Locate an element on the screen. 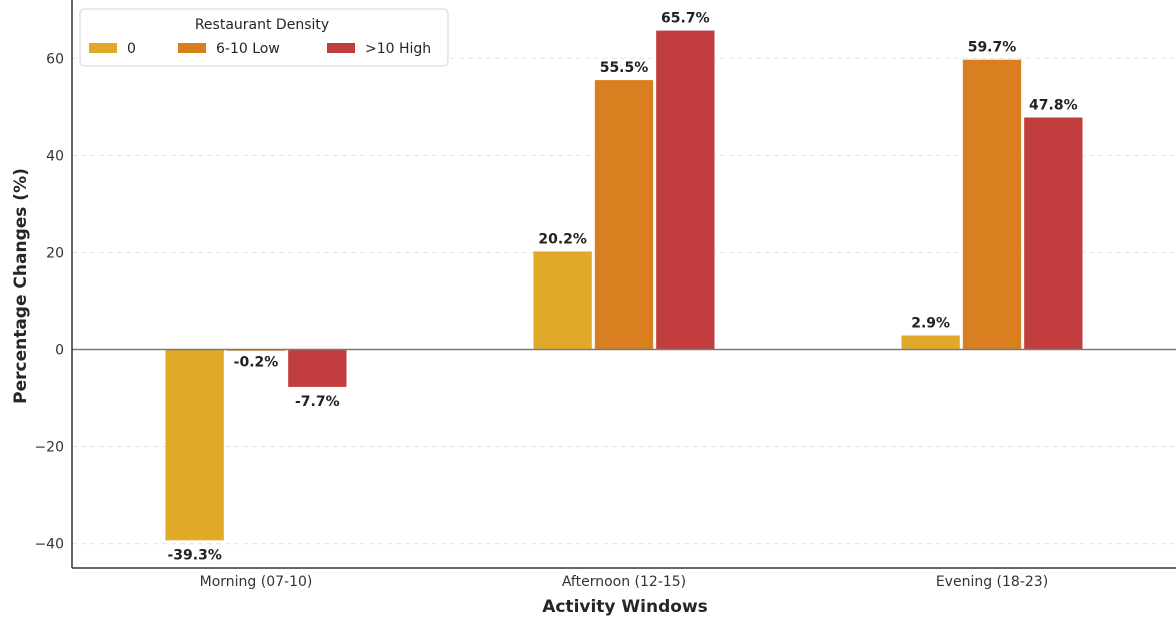 This screenshot has width=1176, height=625. data-label: 20.2% is located at coordinates (562, 239).